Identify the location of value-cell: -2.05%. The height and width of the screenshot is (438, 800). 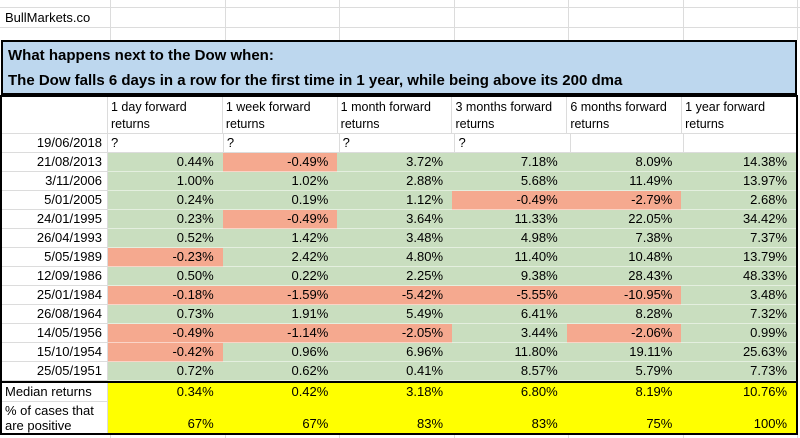
(395, 333).